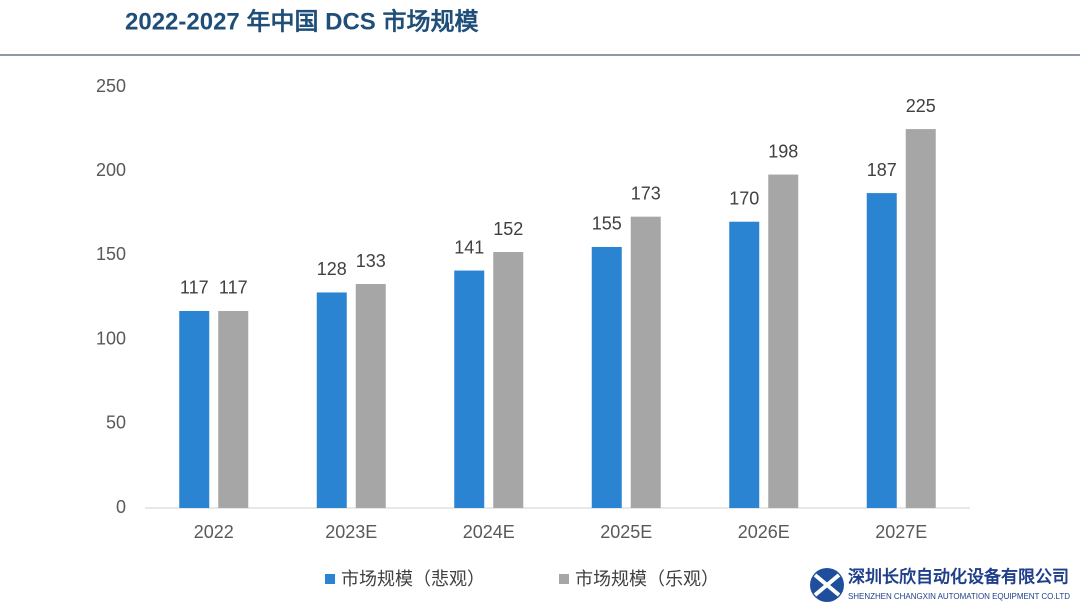 The image size is (1080, 606). Describe the element at coordinates (371, 261) in the screenshot. I see `value-label: 133` at that location.